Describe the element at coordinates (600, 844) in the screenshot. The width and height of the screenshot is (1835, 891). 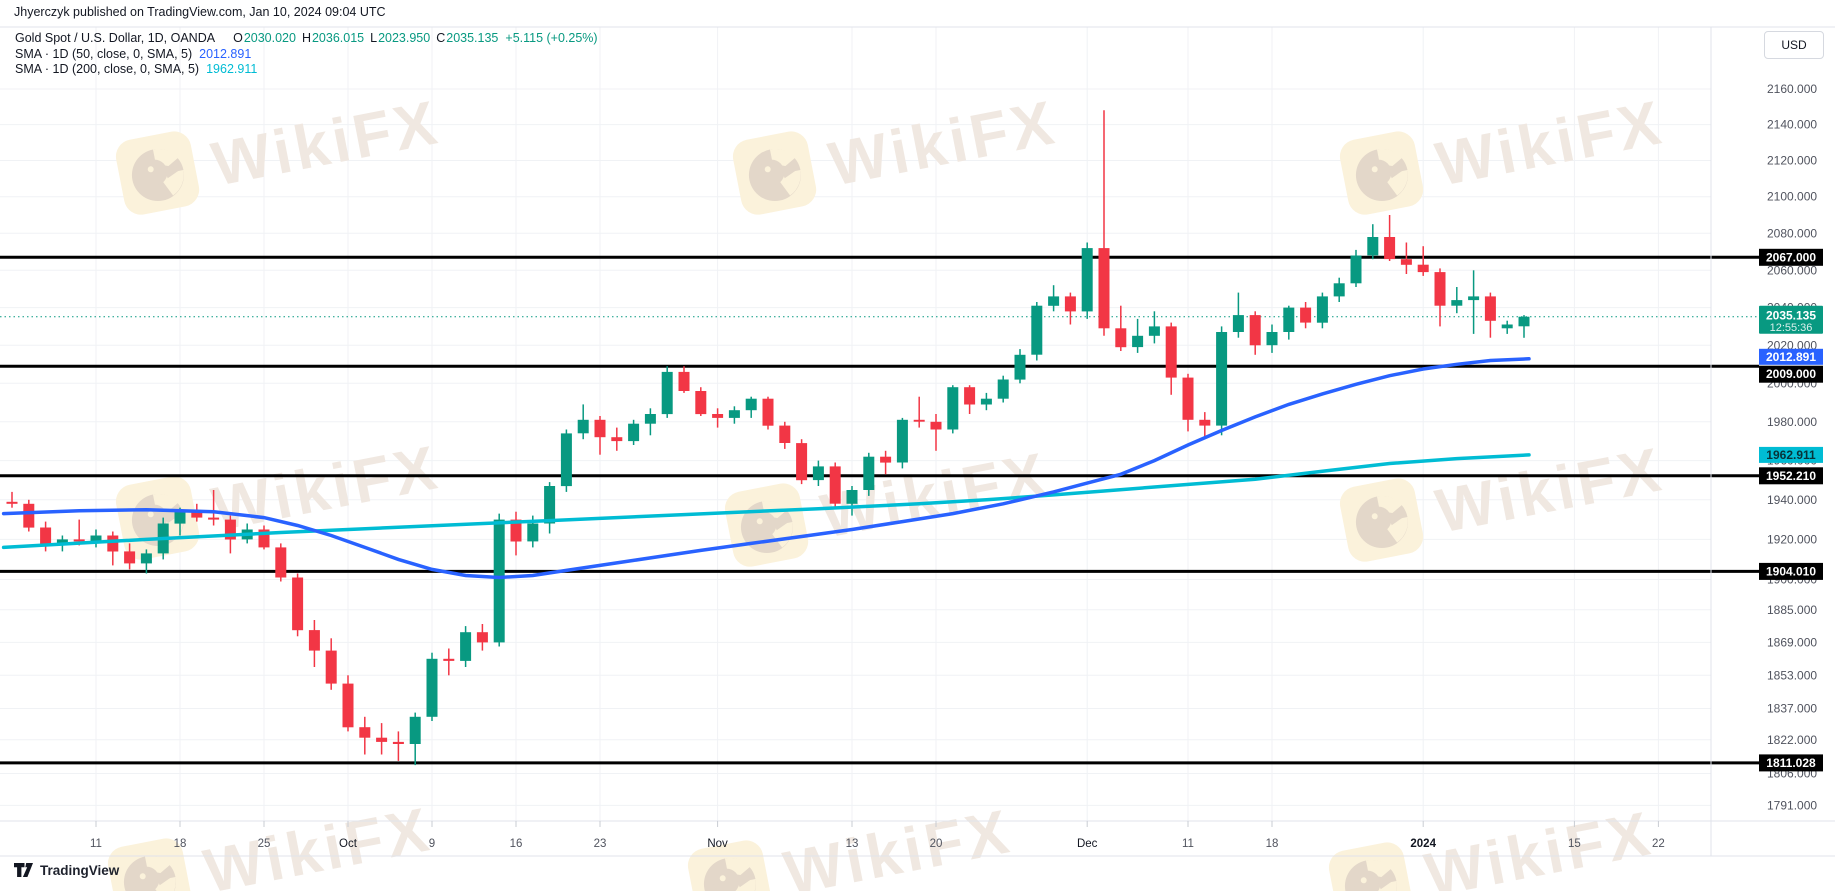
I see `svg-text: 23` at that location.